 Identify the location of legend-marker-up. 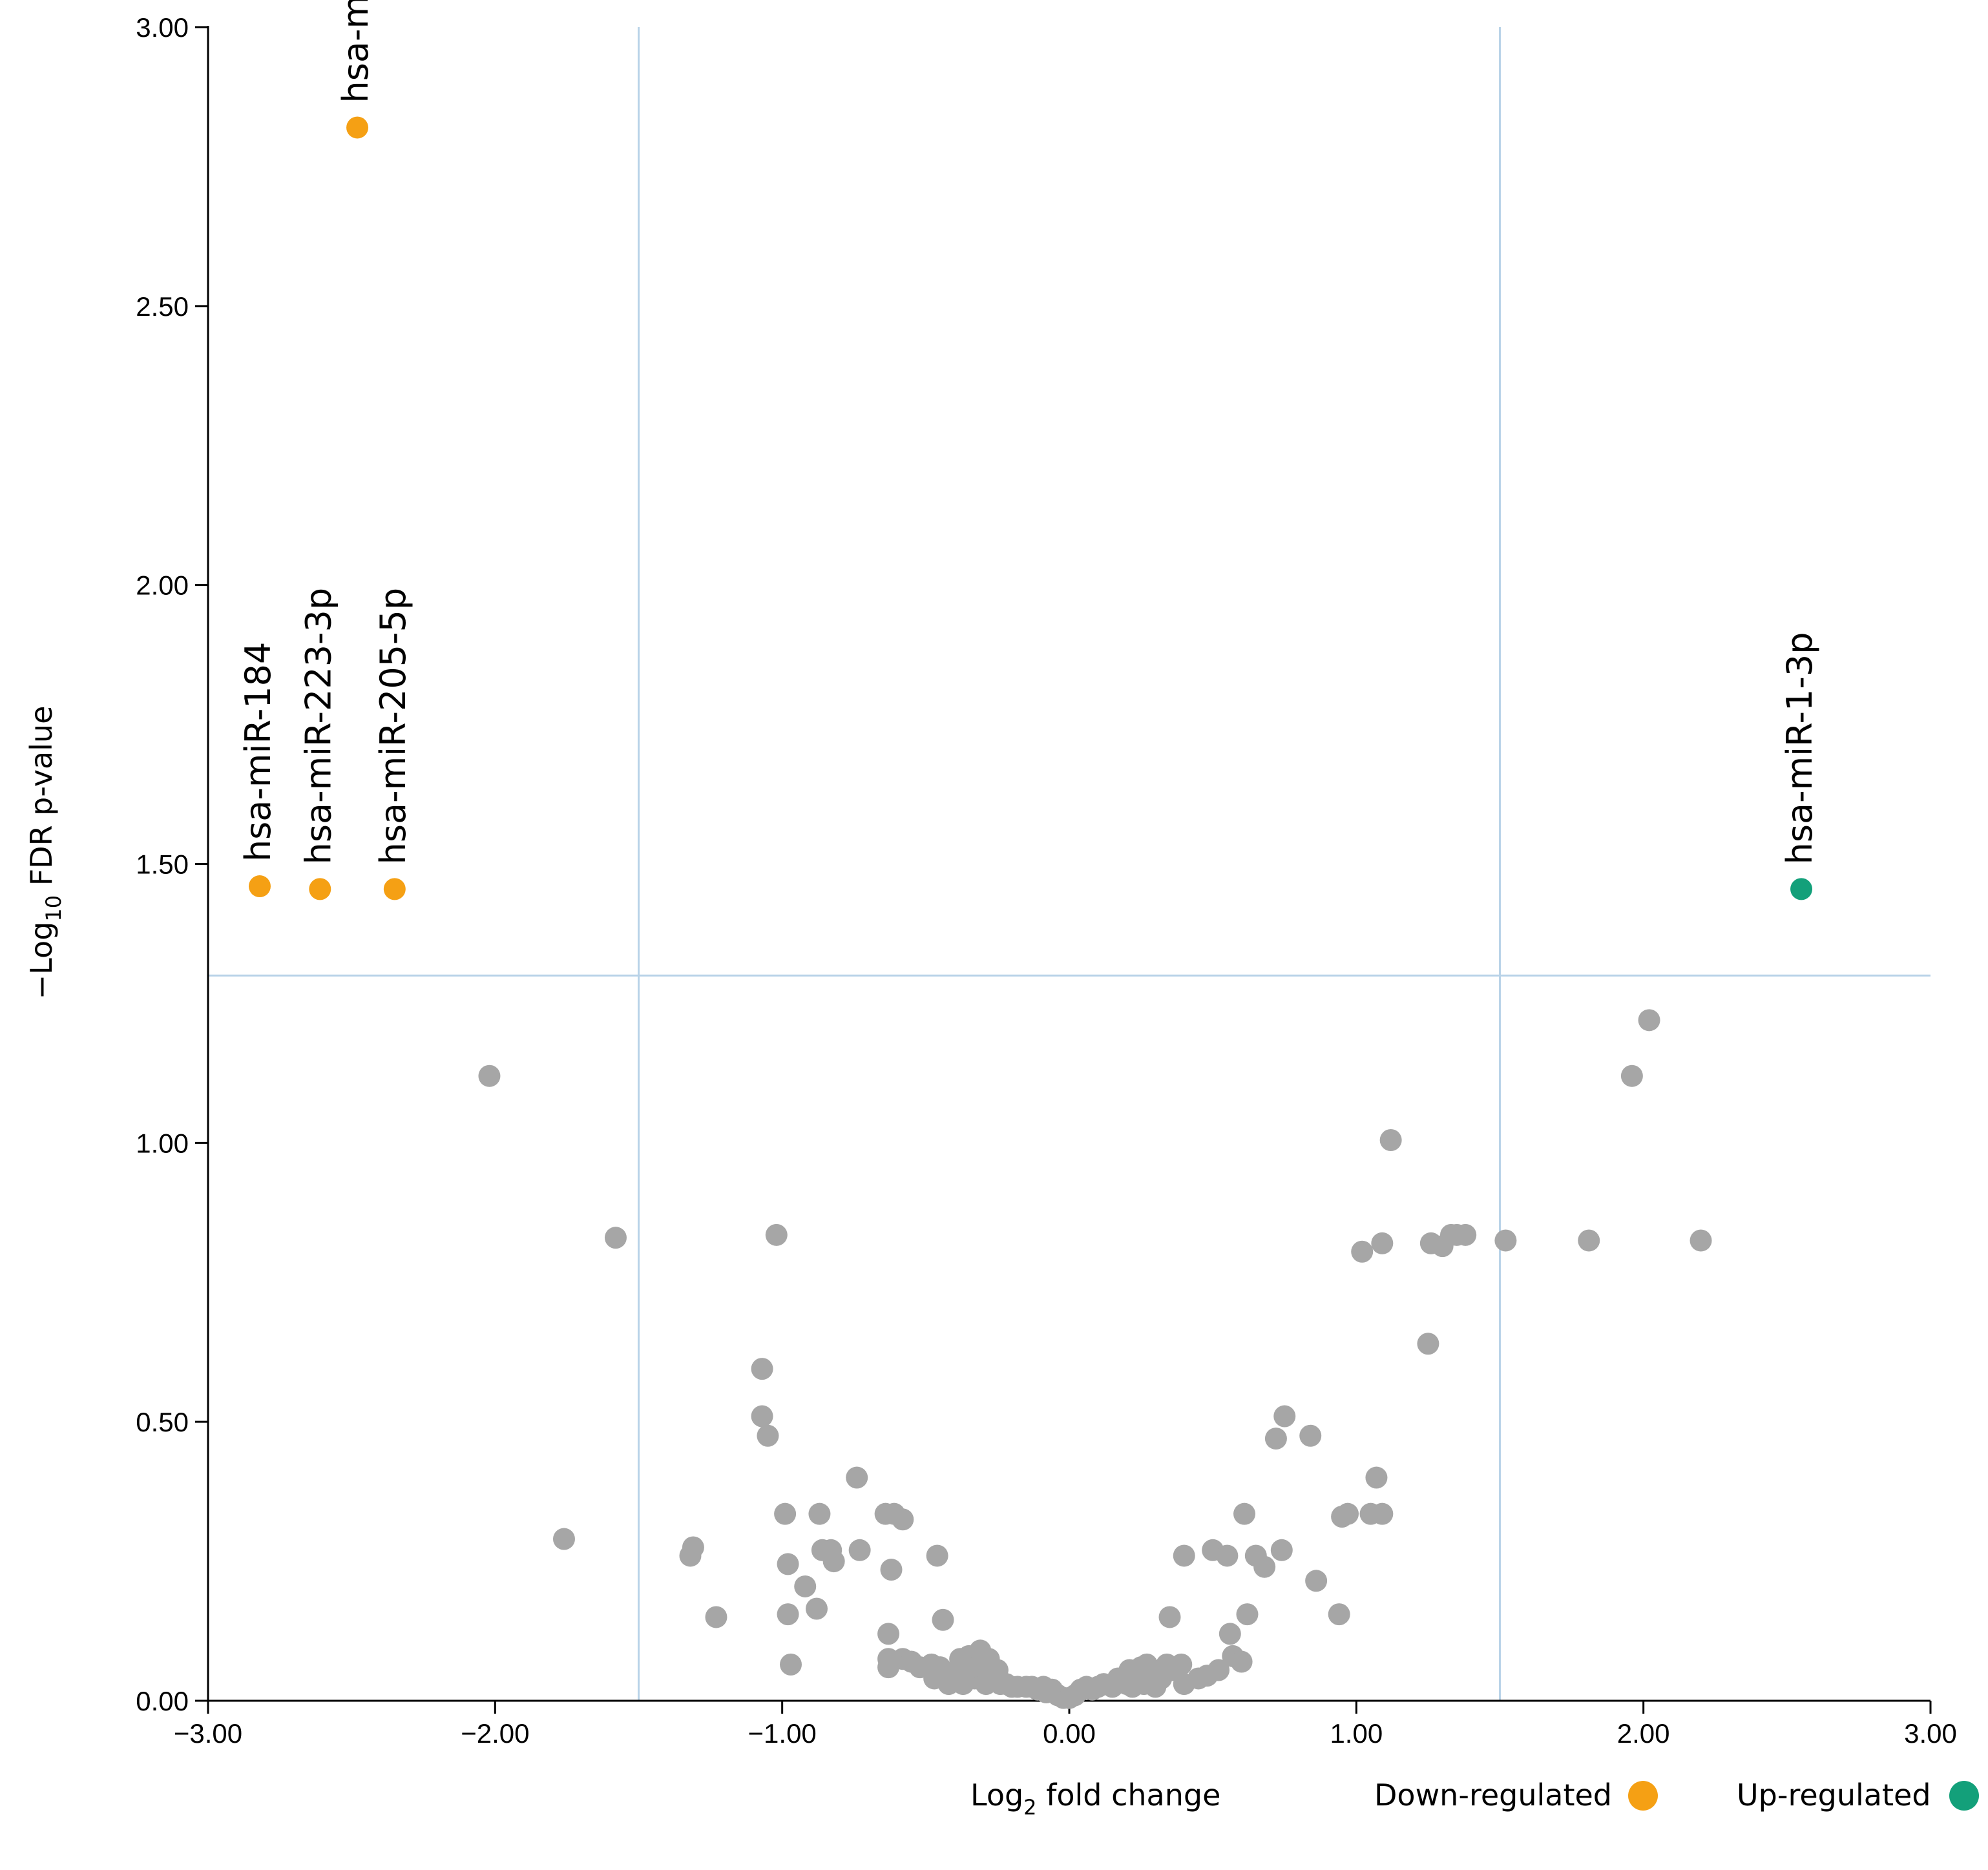
(1964, 1796).